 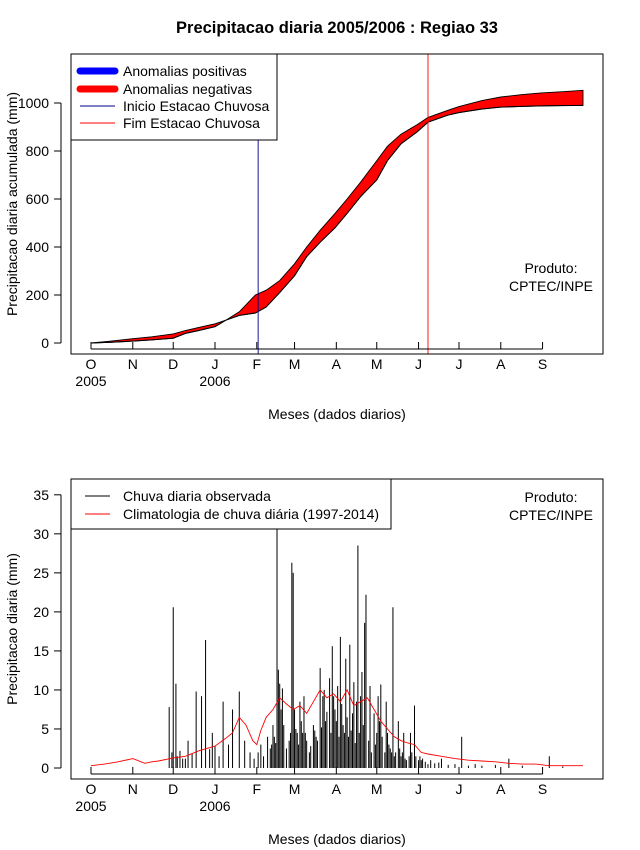 I want to click on daily-y-tick-label: 10, so click(x=41, y=690).